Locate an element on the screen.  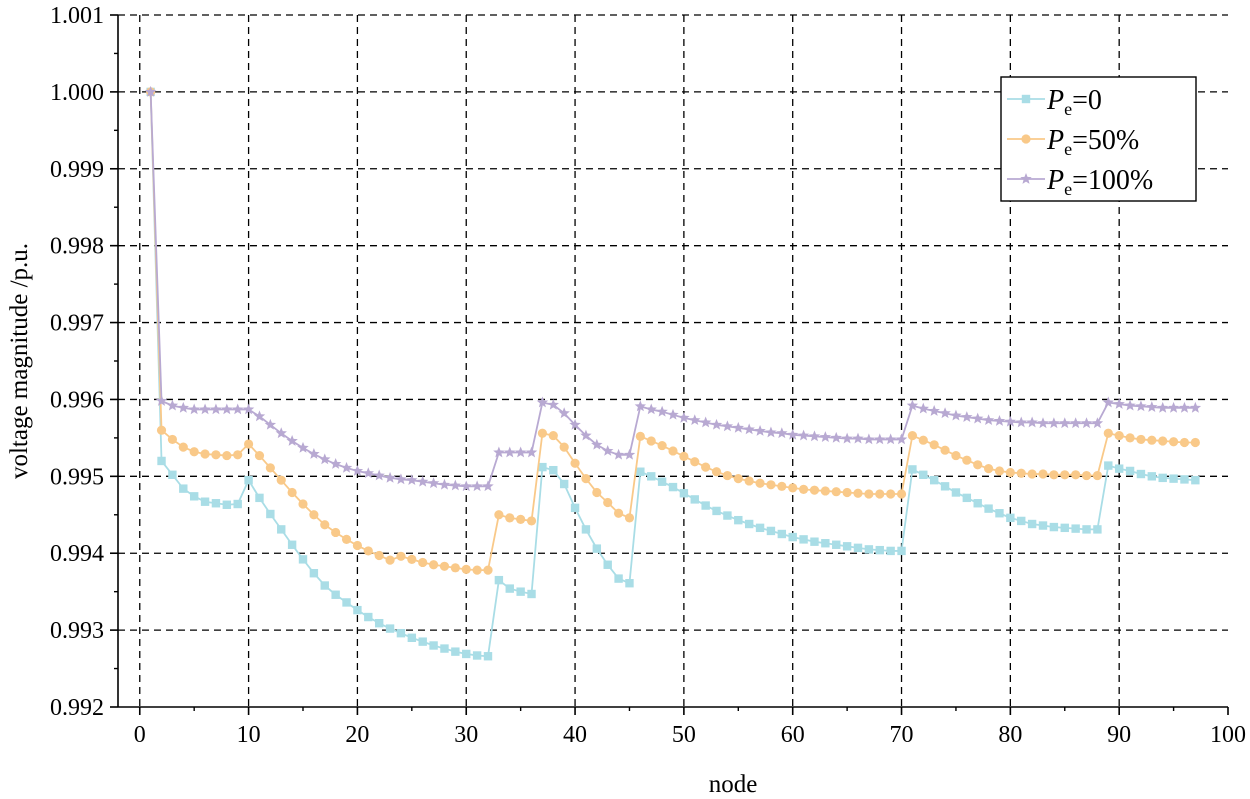
x-tick-label: 10 is located at coordinates (249, 735).